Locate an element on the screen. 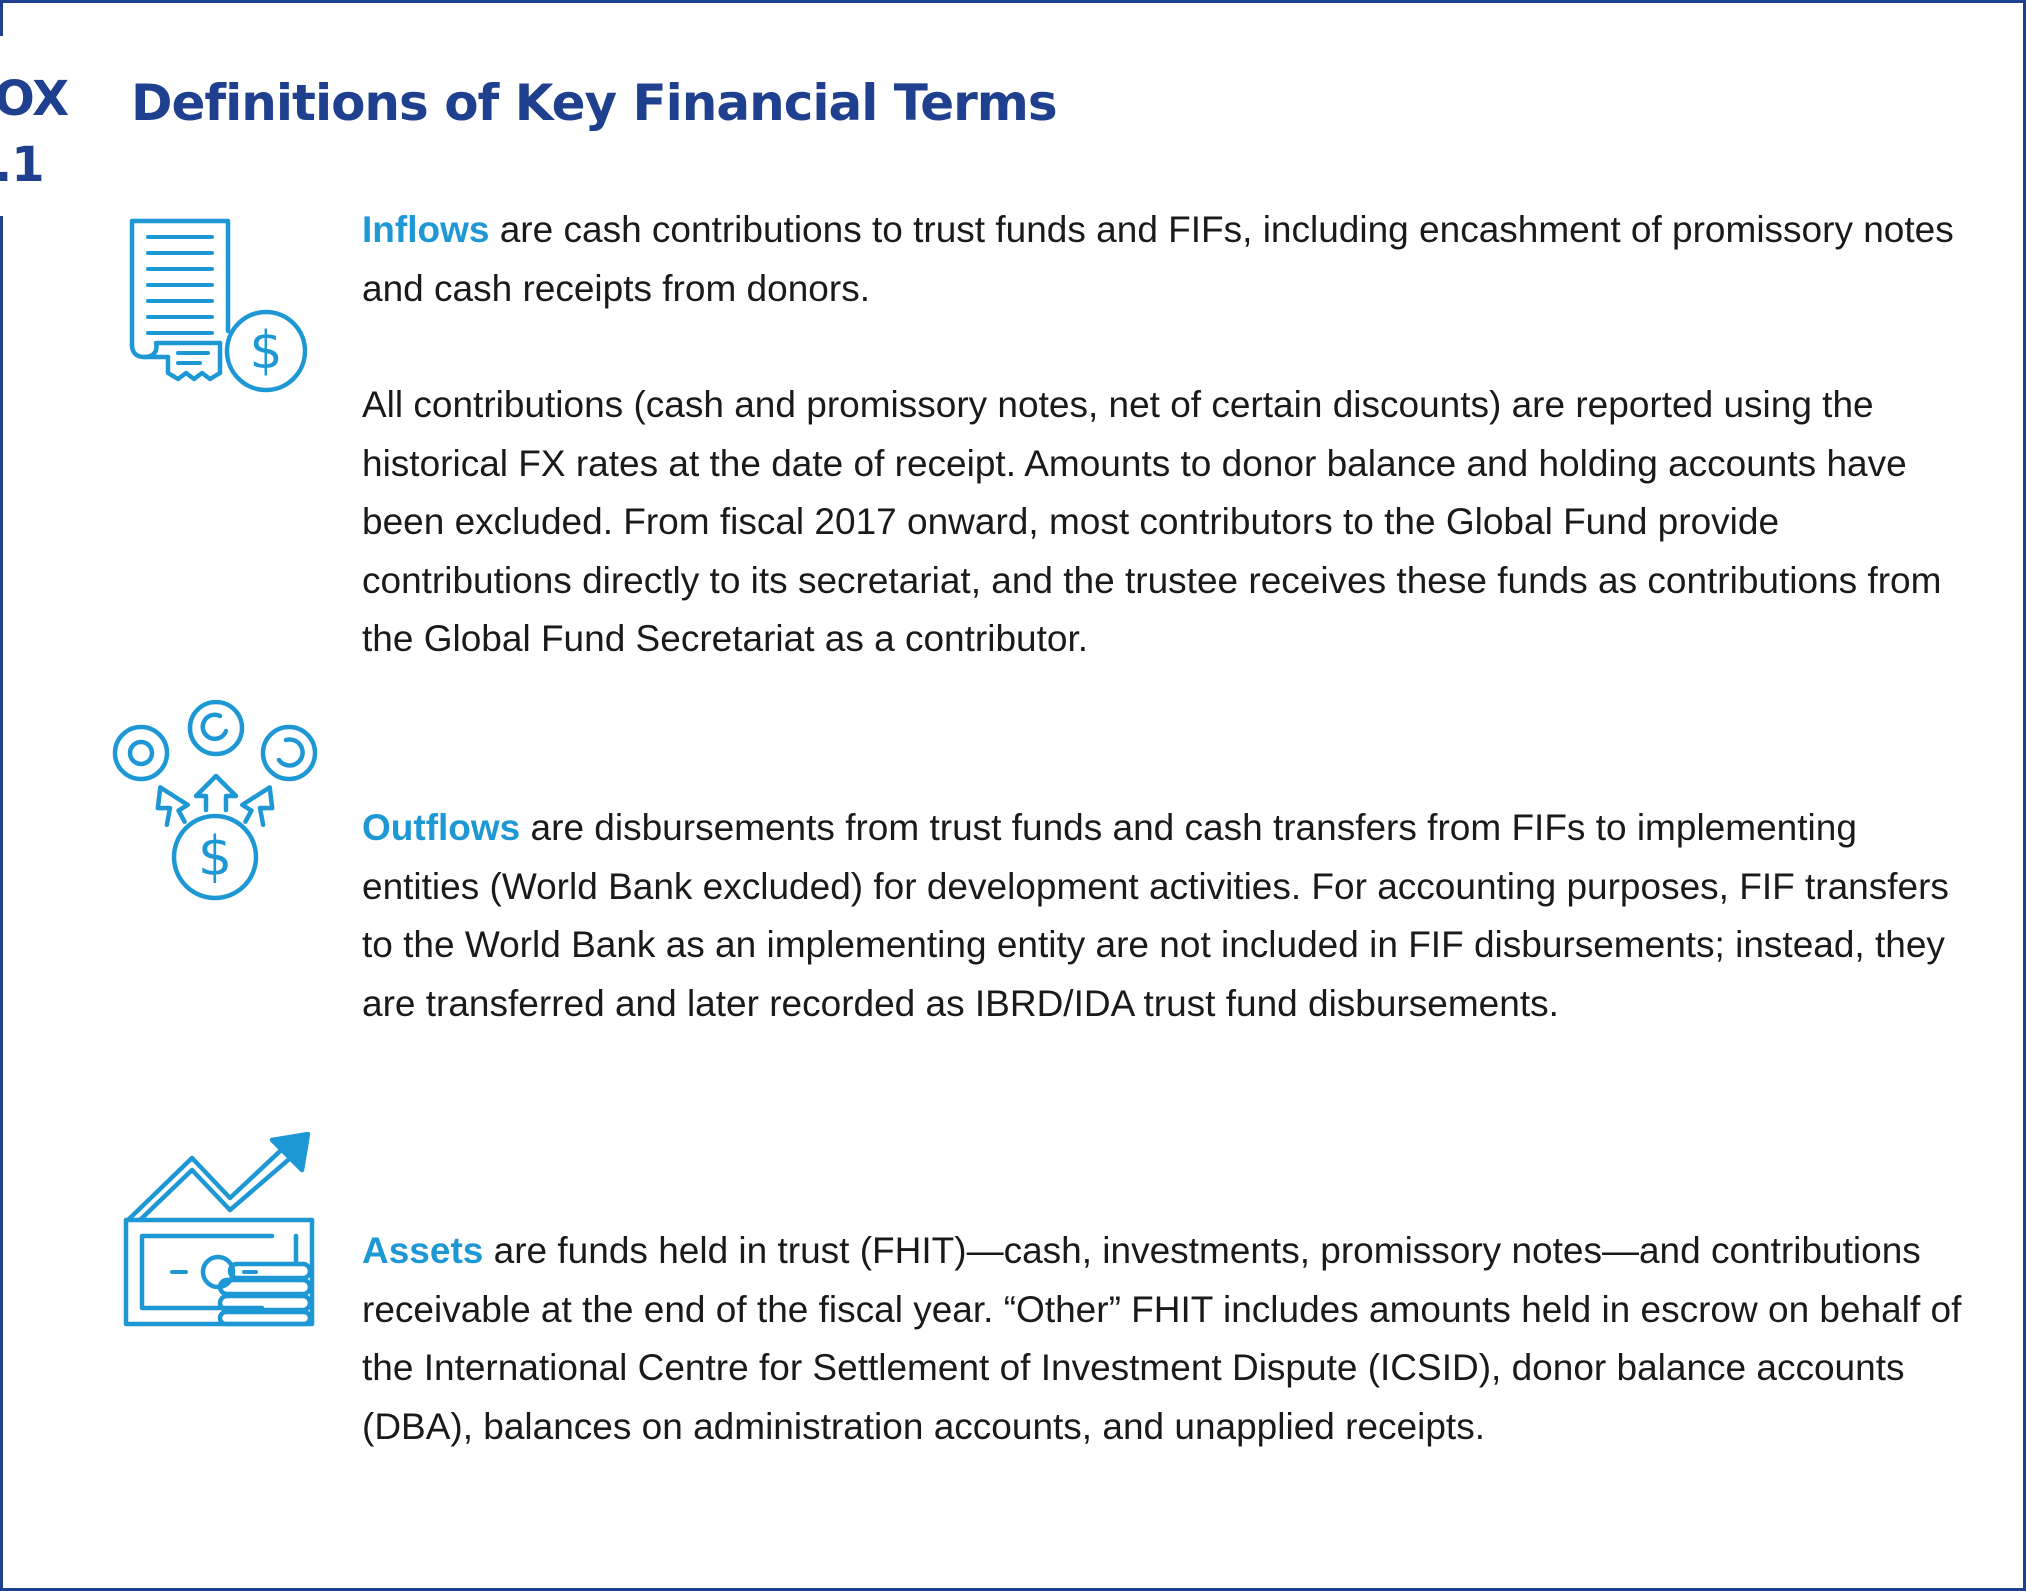 This screenshot has width=2026, height=1591. receipt-dollar-icon: $ is located at coordinates (219, 305).